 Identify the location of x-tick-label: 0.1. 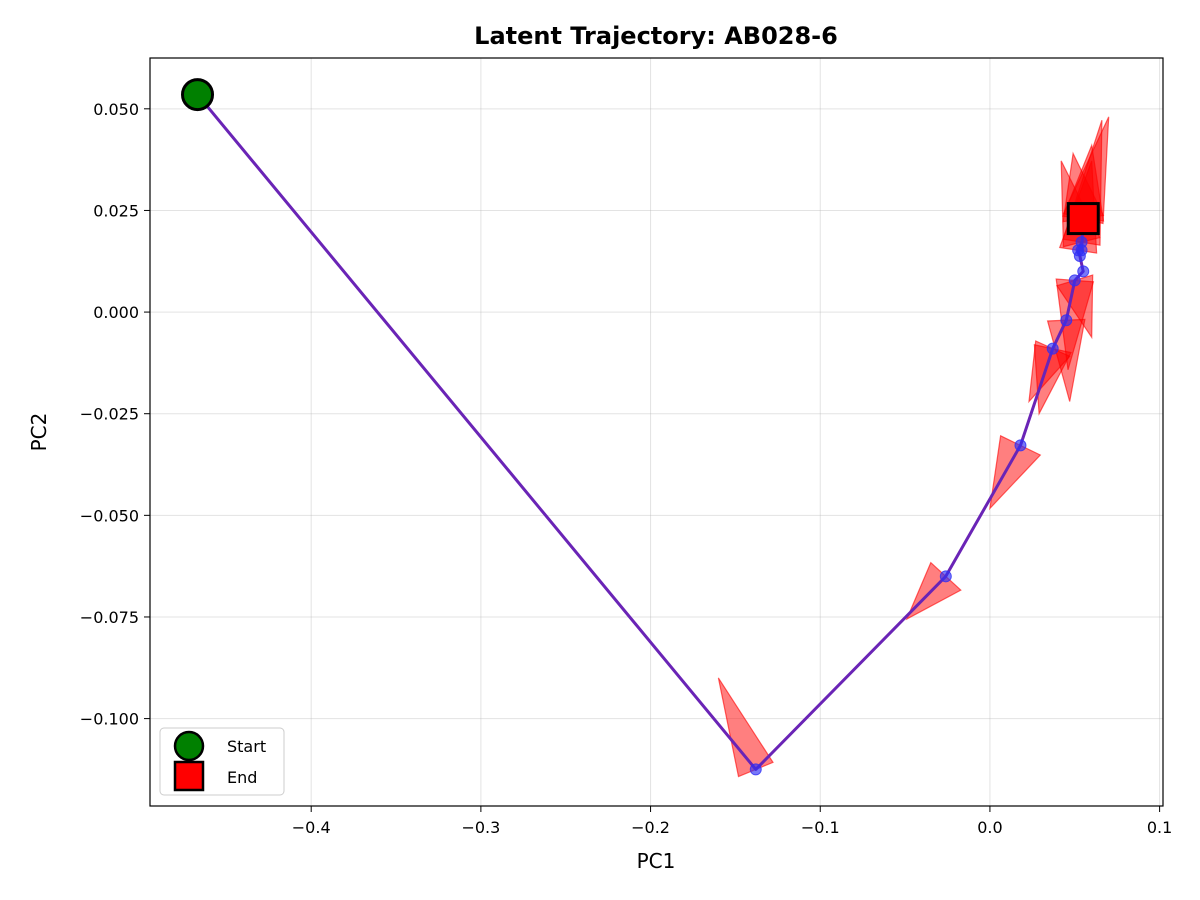
(1159, 827).